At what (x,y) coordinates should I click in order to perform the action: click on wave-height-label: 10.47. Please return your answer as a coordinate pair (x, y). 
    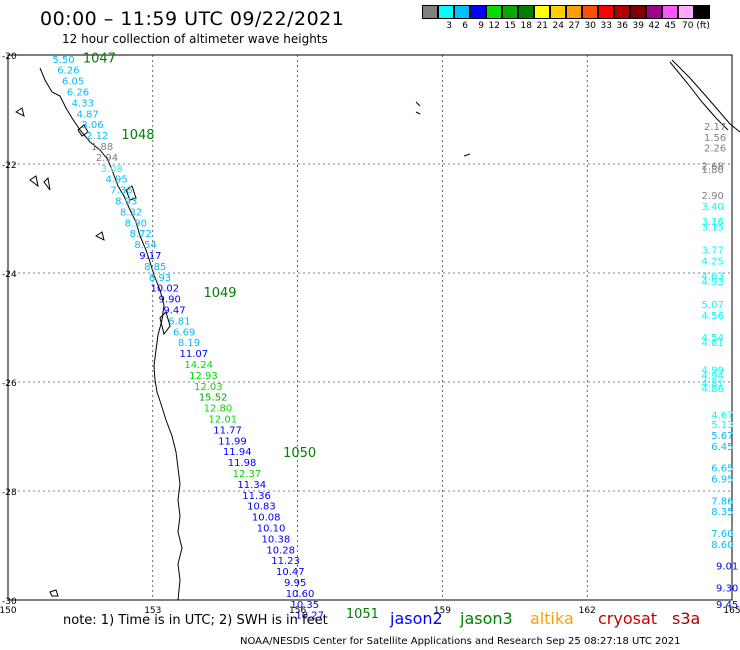
    Looking at the image, I should click on (290, 572).